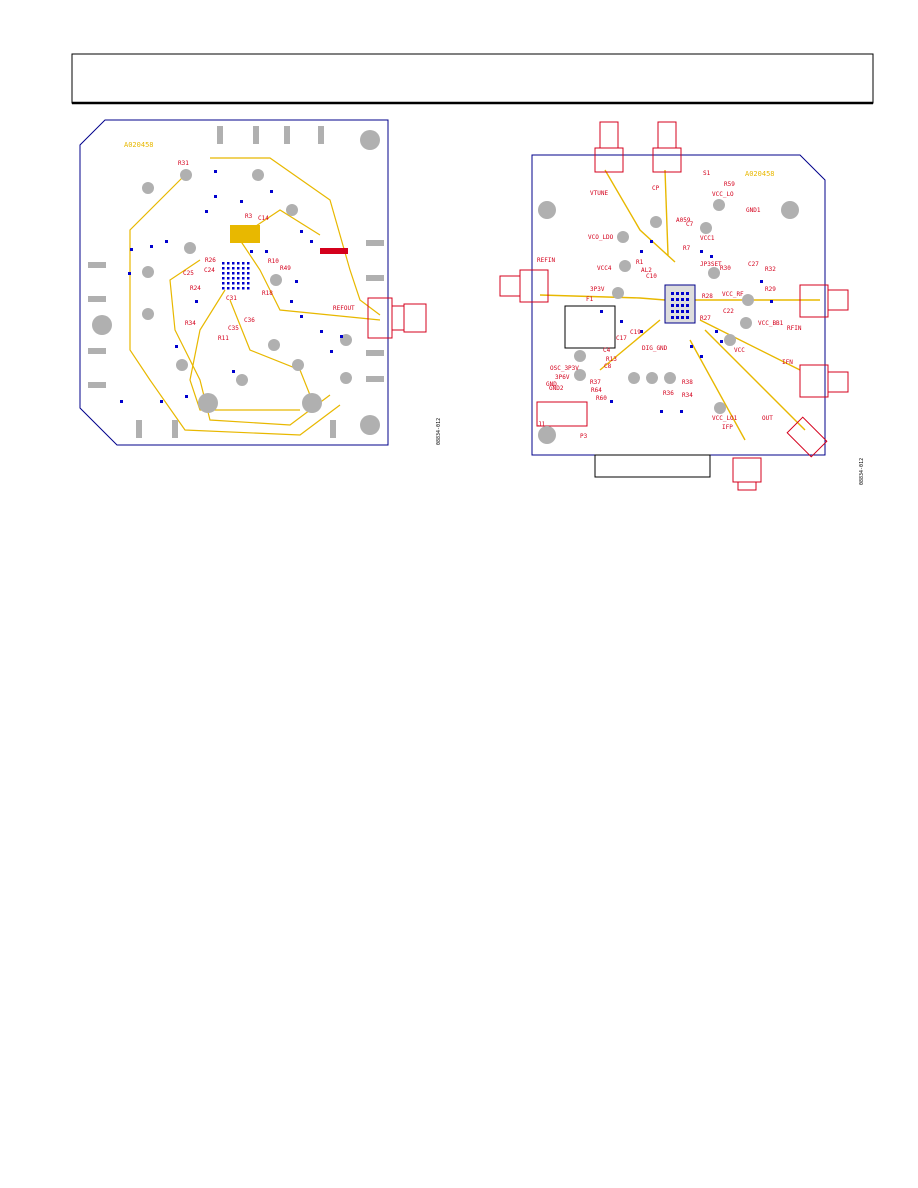 This screenshot has width=918, height=1188. Describe the element at coordinates (707, 173) in the screenshot. I see `component-label: S1` at that location.